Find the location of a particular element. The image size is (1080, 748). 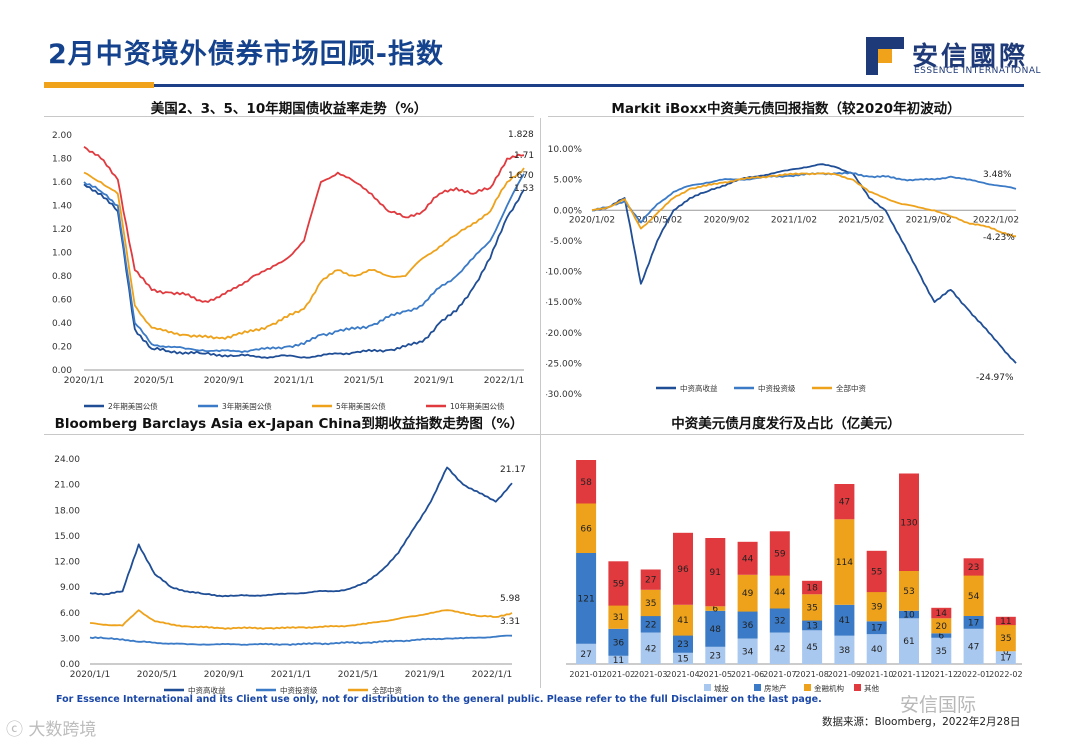

y-tick-label: -5.00% is located at coordinates (566, 242).